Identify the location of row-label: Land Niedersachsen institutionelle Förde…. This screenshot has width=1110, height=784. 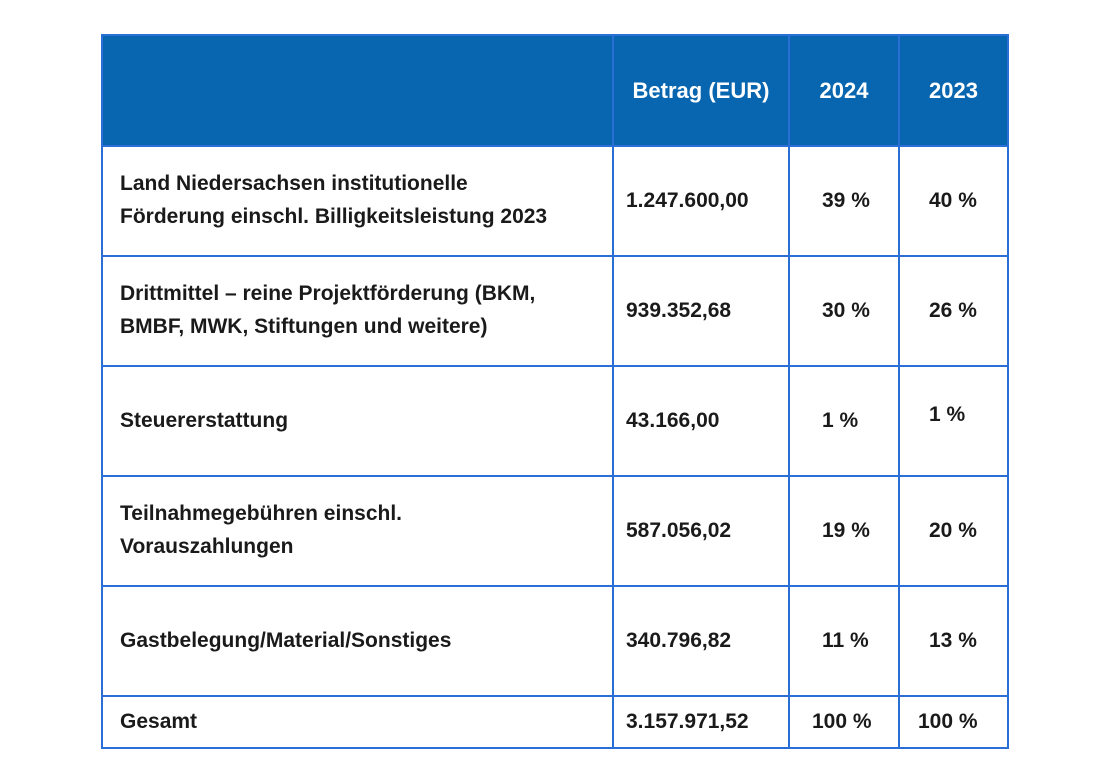
(357, 201).